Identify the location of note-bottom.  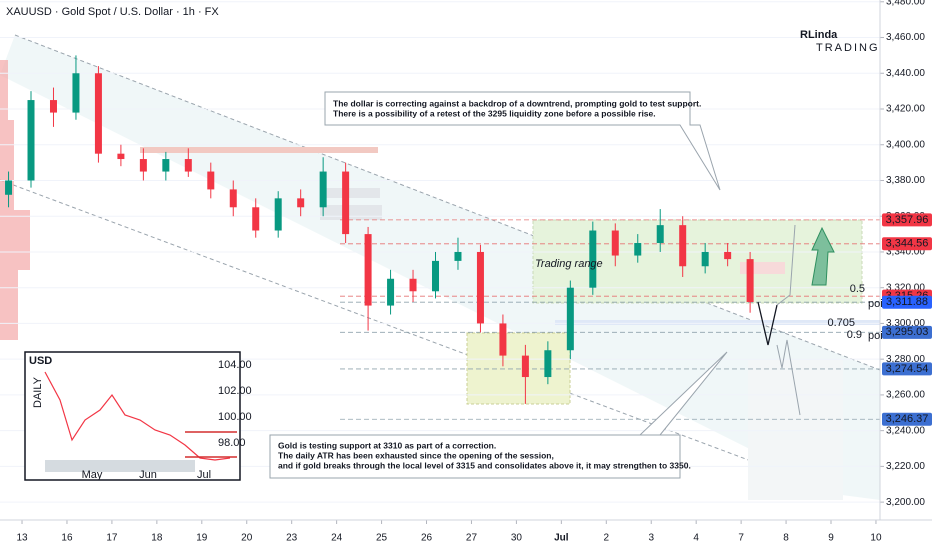
(498, 415).